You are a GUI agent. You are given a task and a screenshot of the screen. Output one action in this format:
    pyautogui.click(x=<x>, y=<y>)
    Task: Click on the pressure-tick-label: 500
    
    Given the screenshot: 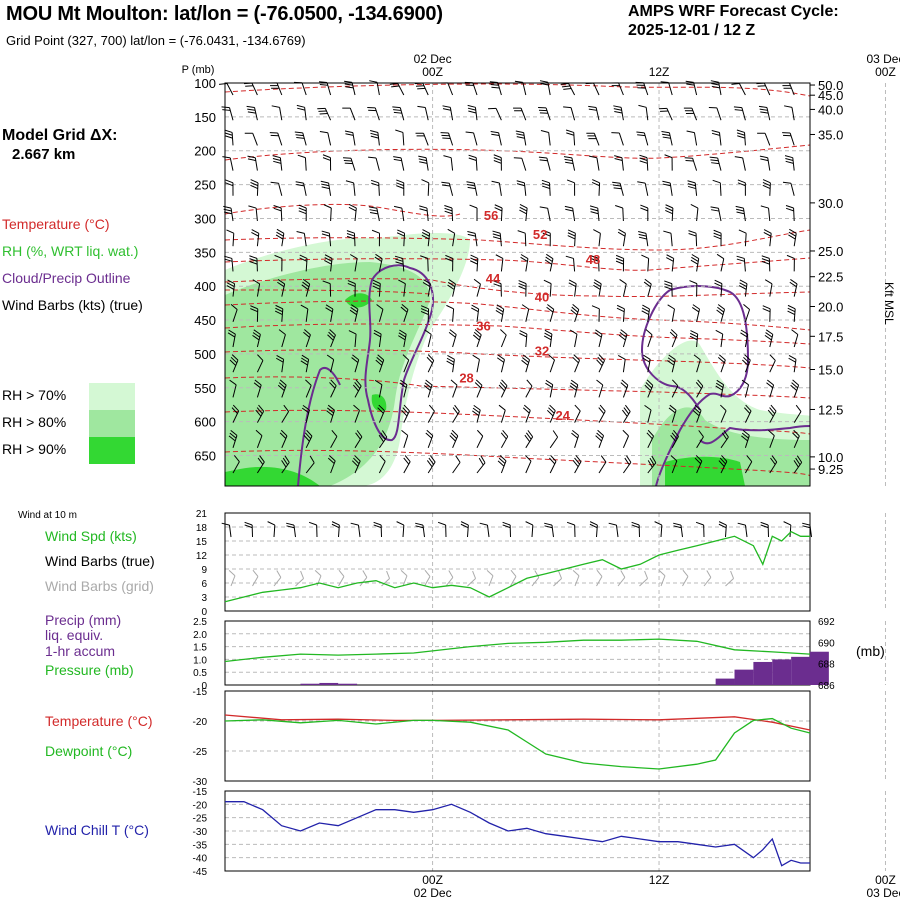 What is the action you would take?
    pyautogui.click(x=205, y=354)
    